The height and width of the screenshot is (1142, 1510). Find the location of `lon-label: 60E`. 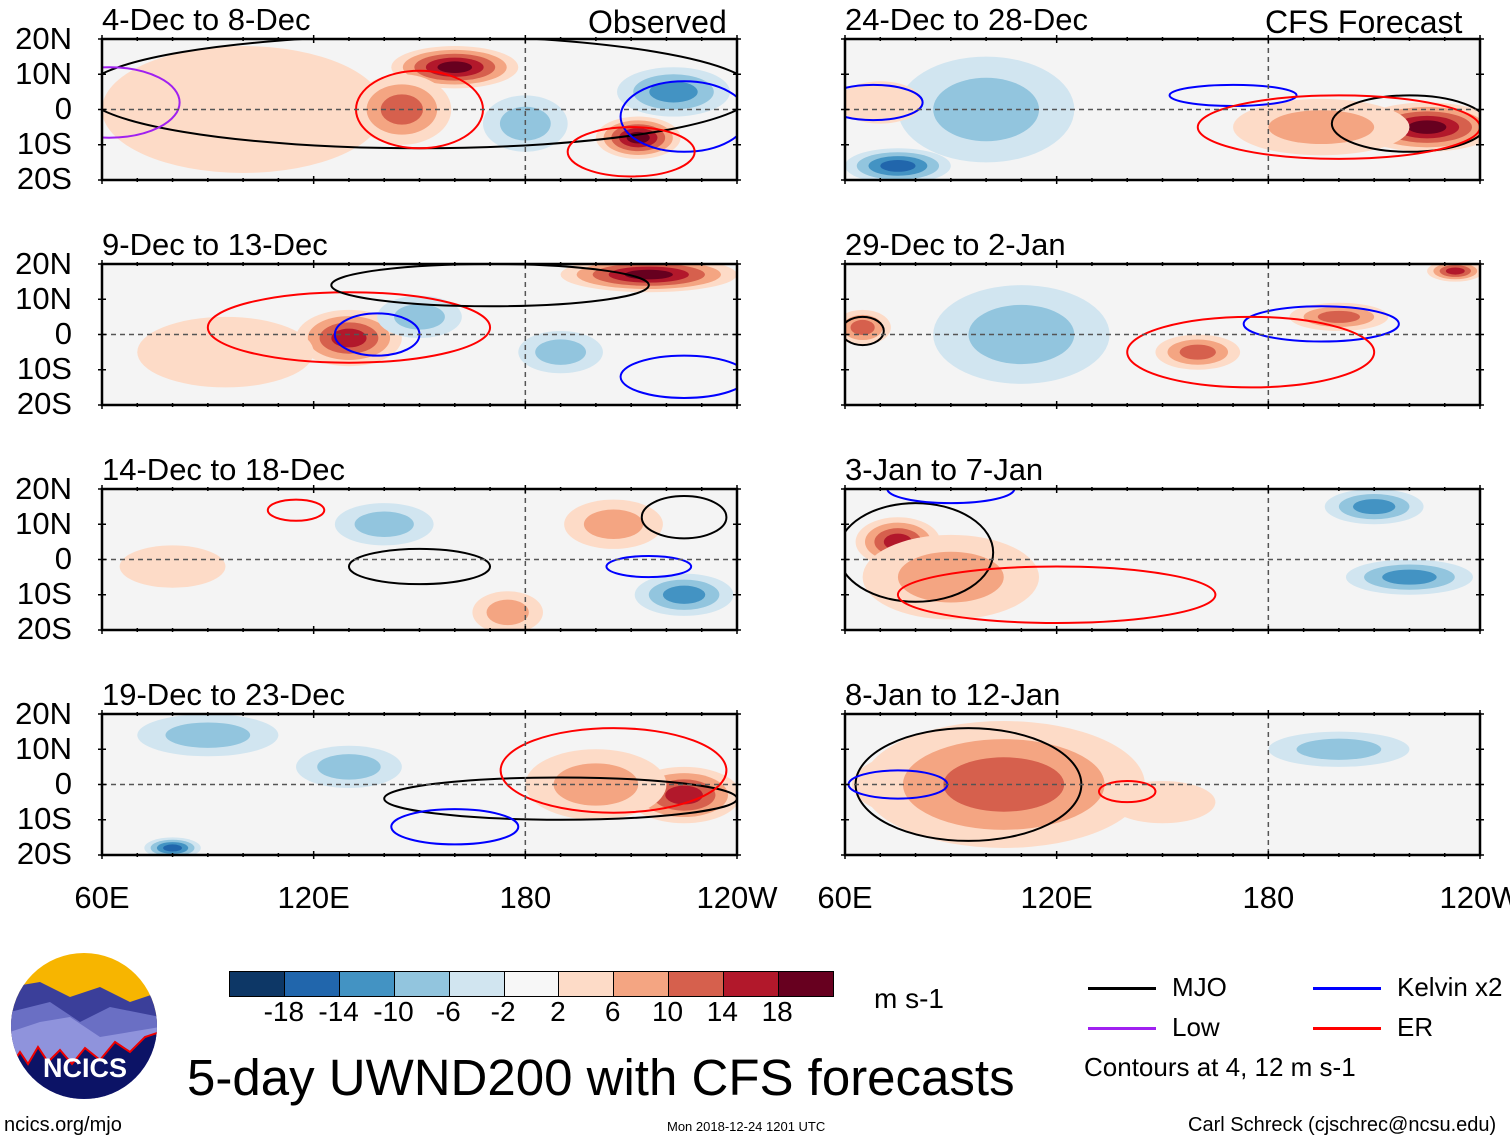

lon-label: 60E is located at coordinates (845, 897).